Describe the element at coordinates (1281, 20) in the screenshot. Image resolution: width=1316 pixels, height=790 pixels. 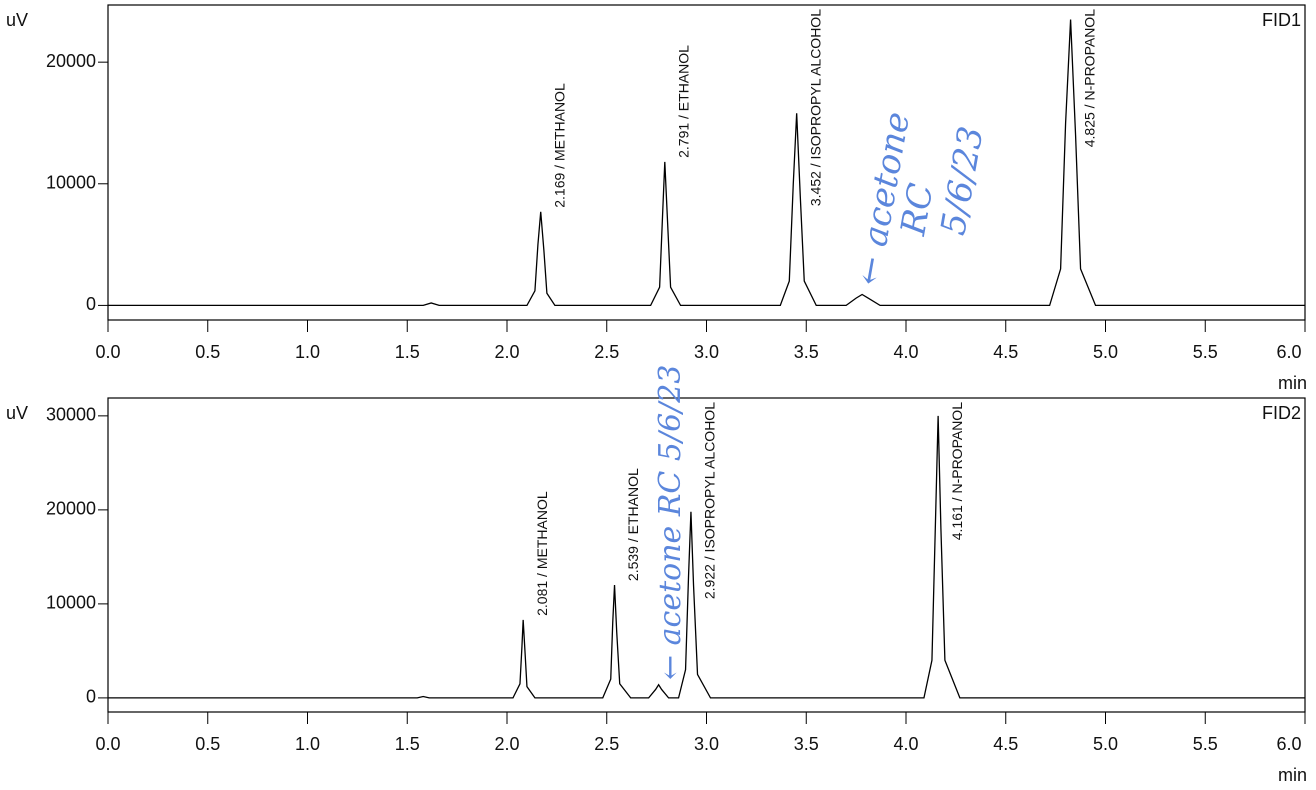
I see `detector-title: FID1` at that location.